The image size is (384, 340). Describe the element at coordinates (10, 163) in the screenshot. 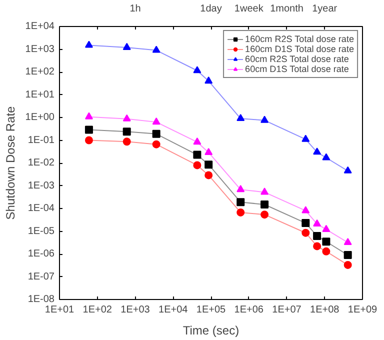

I see `y-axis-title: Shutdown Dose Rate` at that location.